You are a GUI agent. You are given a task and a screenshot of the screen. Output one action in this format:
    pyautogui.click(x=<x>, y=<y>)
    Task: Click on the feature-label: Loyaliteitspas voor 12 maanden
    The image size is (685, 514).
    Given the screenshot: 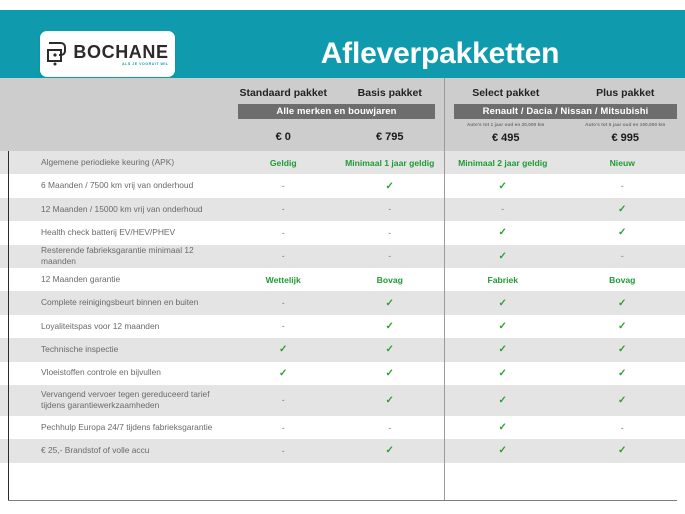 What is the action you would take?
    pyautogui.click(x=100, y=325)
    